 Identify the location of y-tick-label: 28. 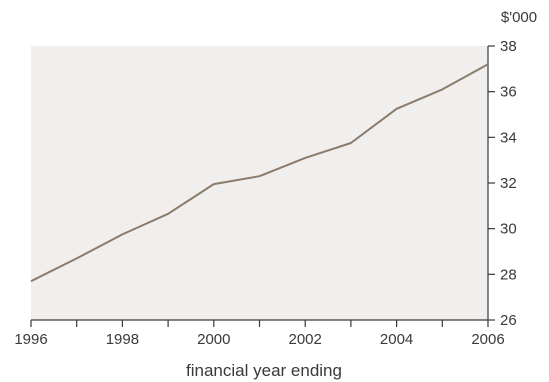
(508, 274).